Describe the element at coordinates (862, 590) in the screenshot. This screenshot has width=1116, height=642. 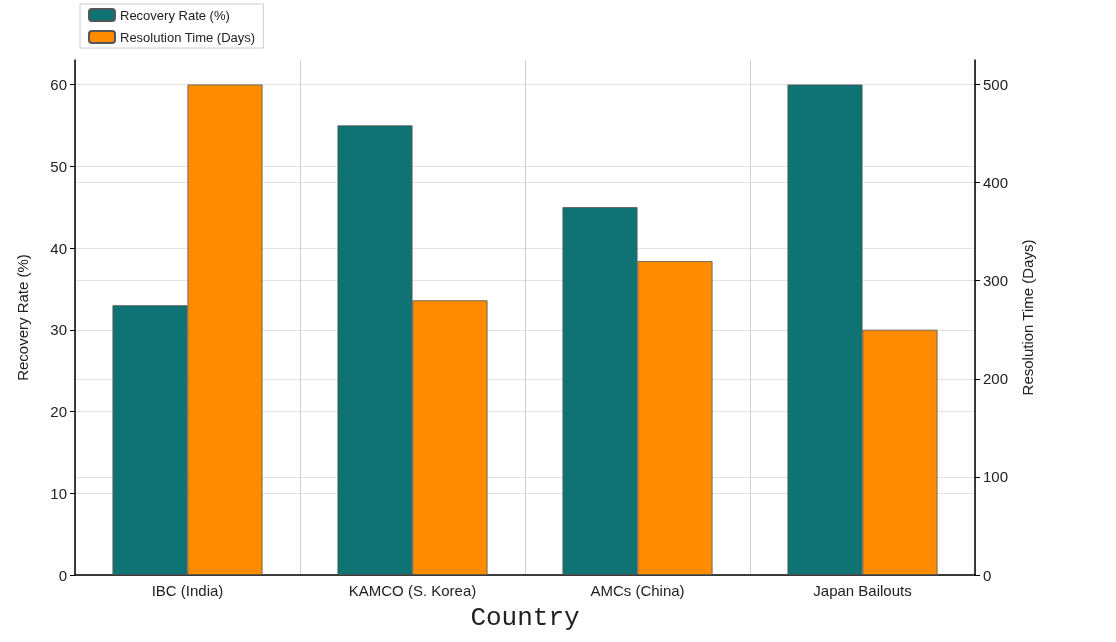
I see `x-tick-label: Japan Bailouts` at that location.